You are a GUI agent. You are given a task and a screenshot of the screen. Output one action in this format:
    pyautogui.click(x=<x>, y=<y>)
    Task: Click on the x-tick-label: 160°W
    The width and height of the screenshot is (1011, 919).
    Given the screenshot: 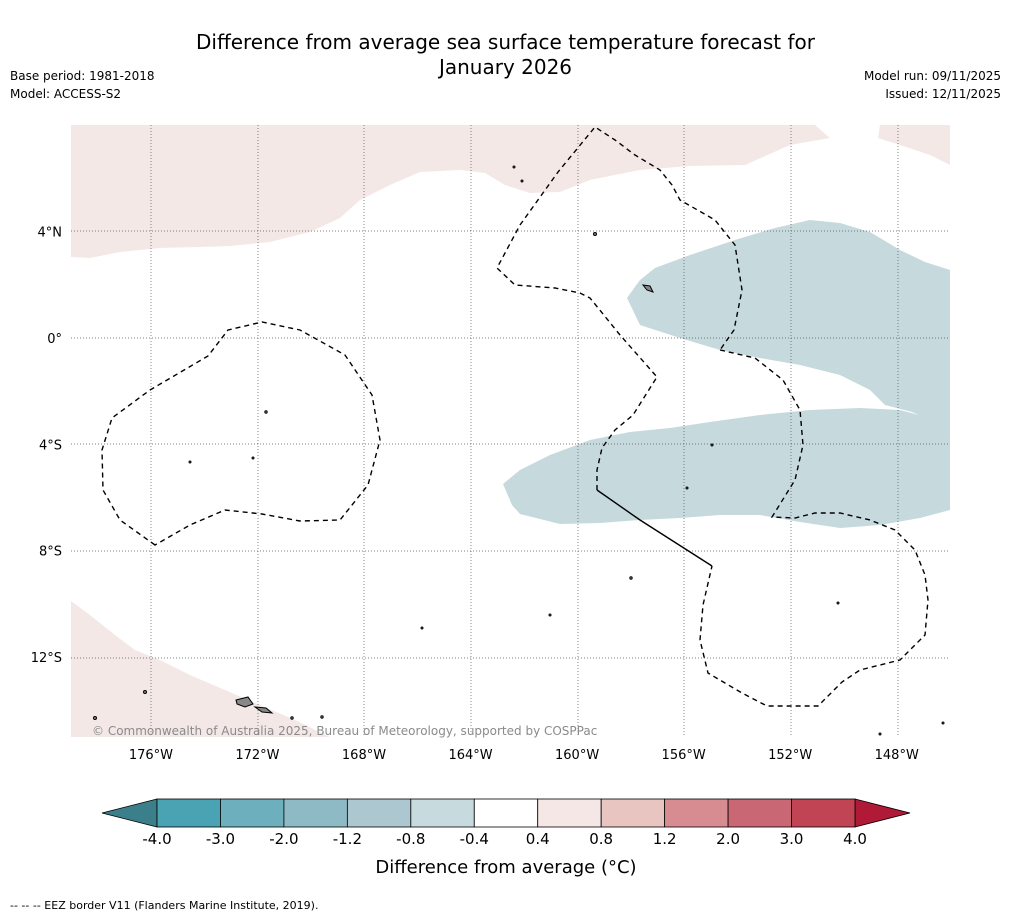 What is the action you would take?
    pyautogui.click(x=577, y=755)
    